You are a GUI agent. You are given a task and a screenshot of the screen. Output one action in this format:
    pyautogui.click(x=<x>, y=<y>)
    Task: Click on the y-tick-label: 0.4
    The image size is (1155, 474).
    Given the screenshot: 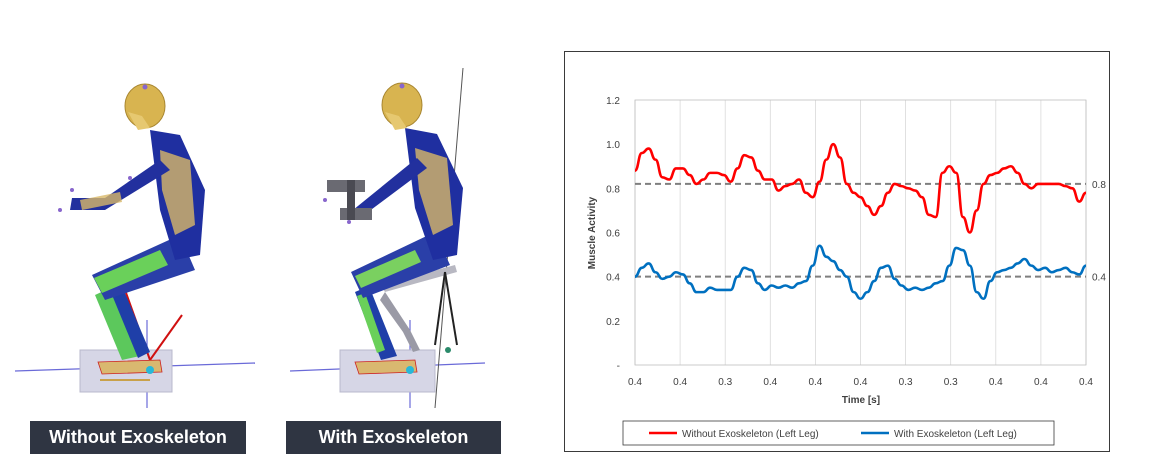 What is the action you would take?
    pyautogui.click(x=613, y=278)
    